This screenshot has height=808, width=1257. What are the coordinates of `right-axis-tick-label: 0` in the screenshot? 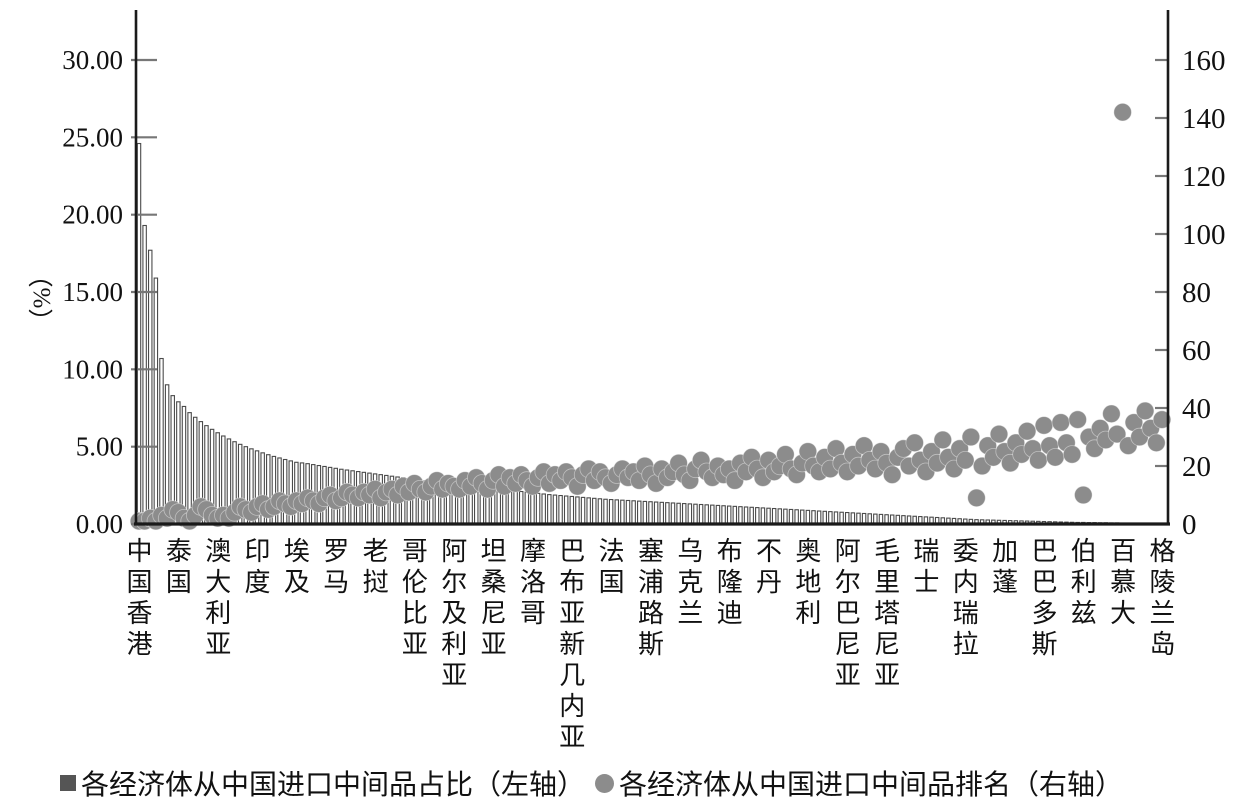 It's located at (1189, 525).